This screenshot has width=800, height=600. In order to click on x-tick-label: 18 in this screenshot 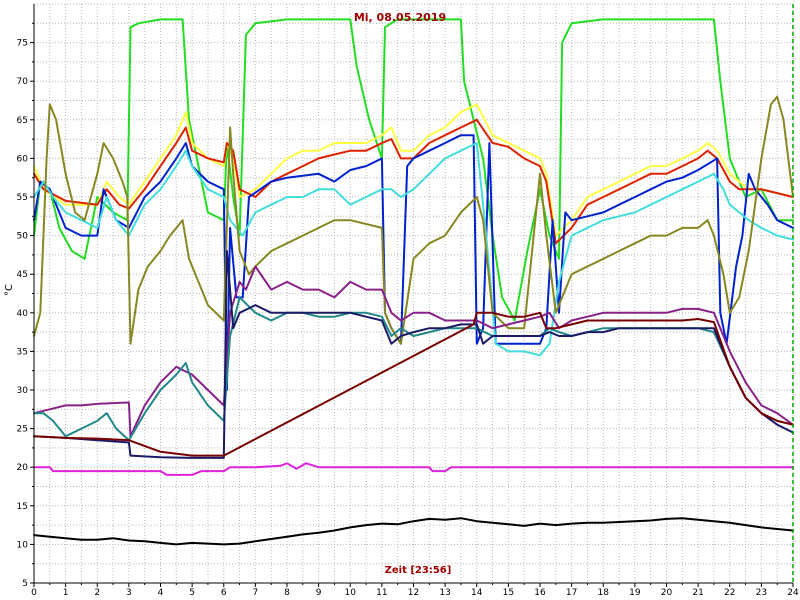, I will do `click(604, 593)`.